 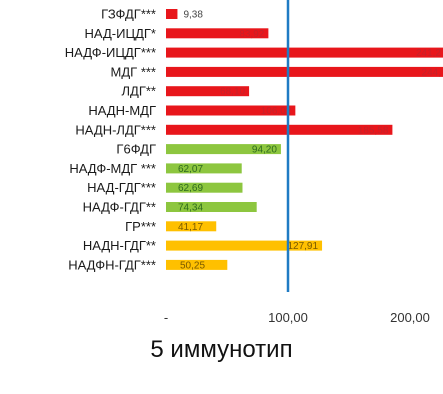 What do you see at coordinates (115, 129) in the screenshot?
I see `category-label: НАДН-ЛДГ***` at bounding box center [115, 129].